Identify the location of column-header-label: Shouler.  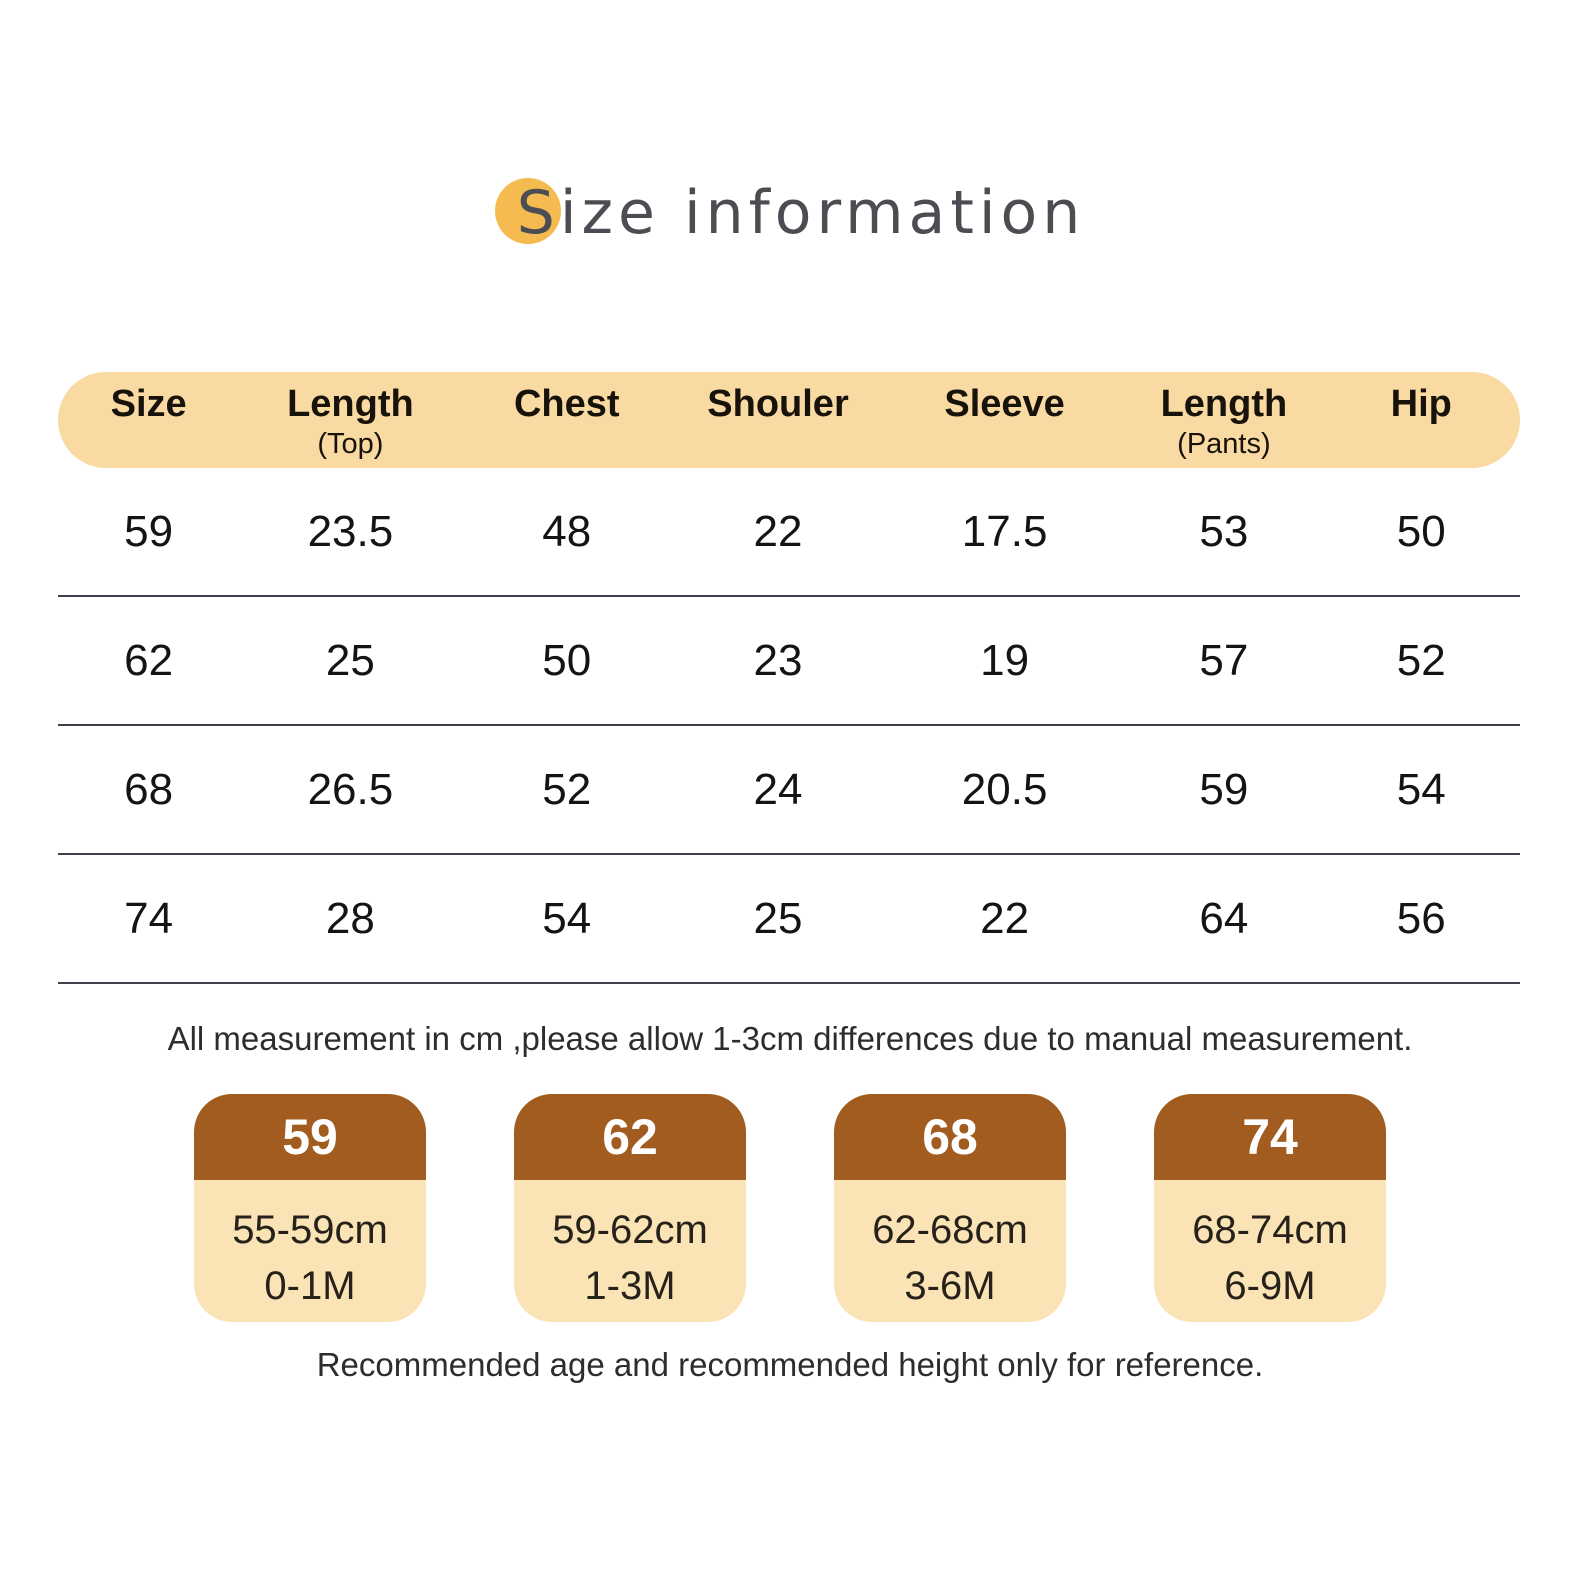
(778, 404).